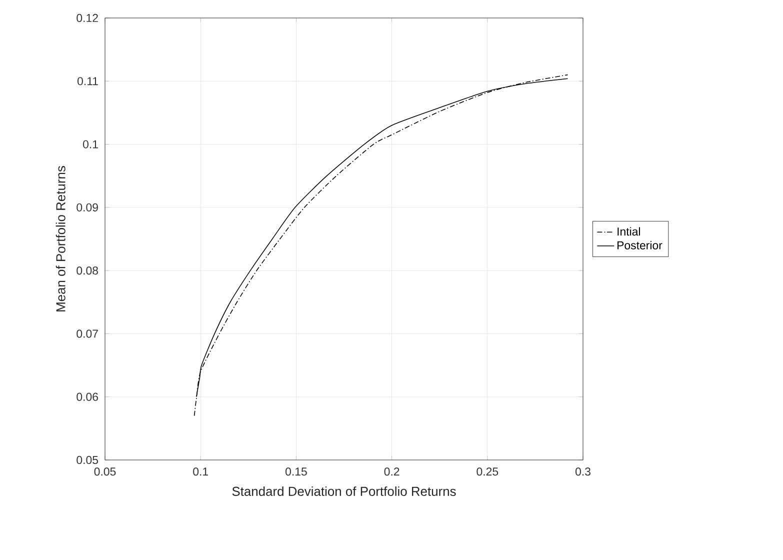  What do you see at coordinates (296, 472) in the screenshot?
I see `x-tick-label: 0.15` at bounding box center [296, 472].